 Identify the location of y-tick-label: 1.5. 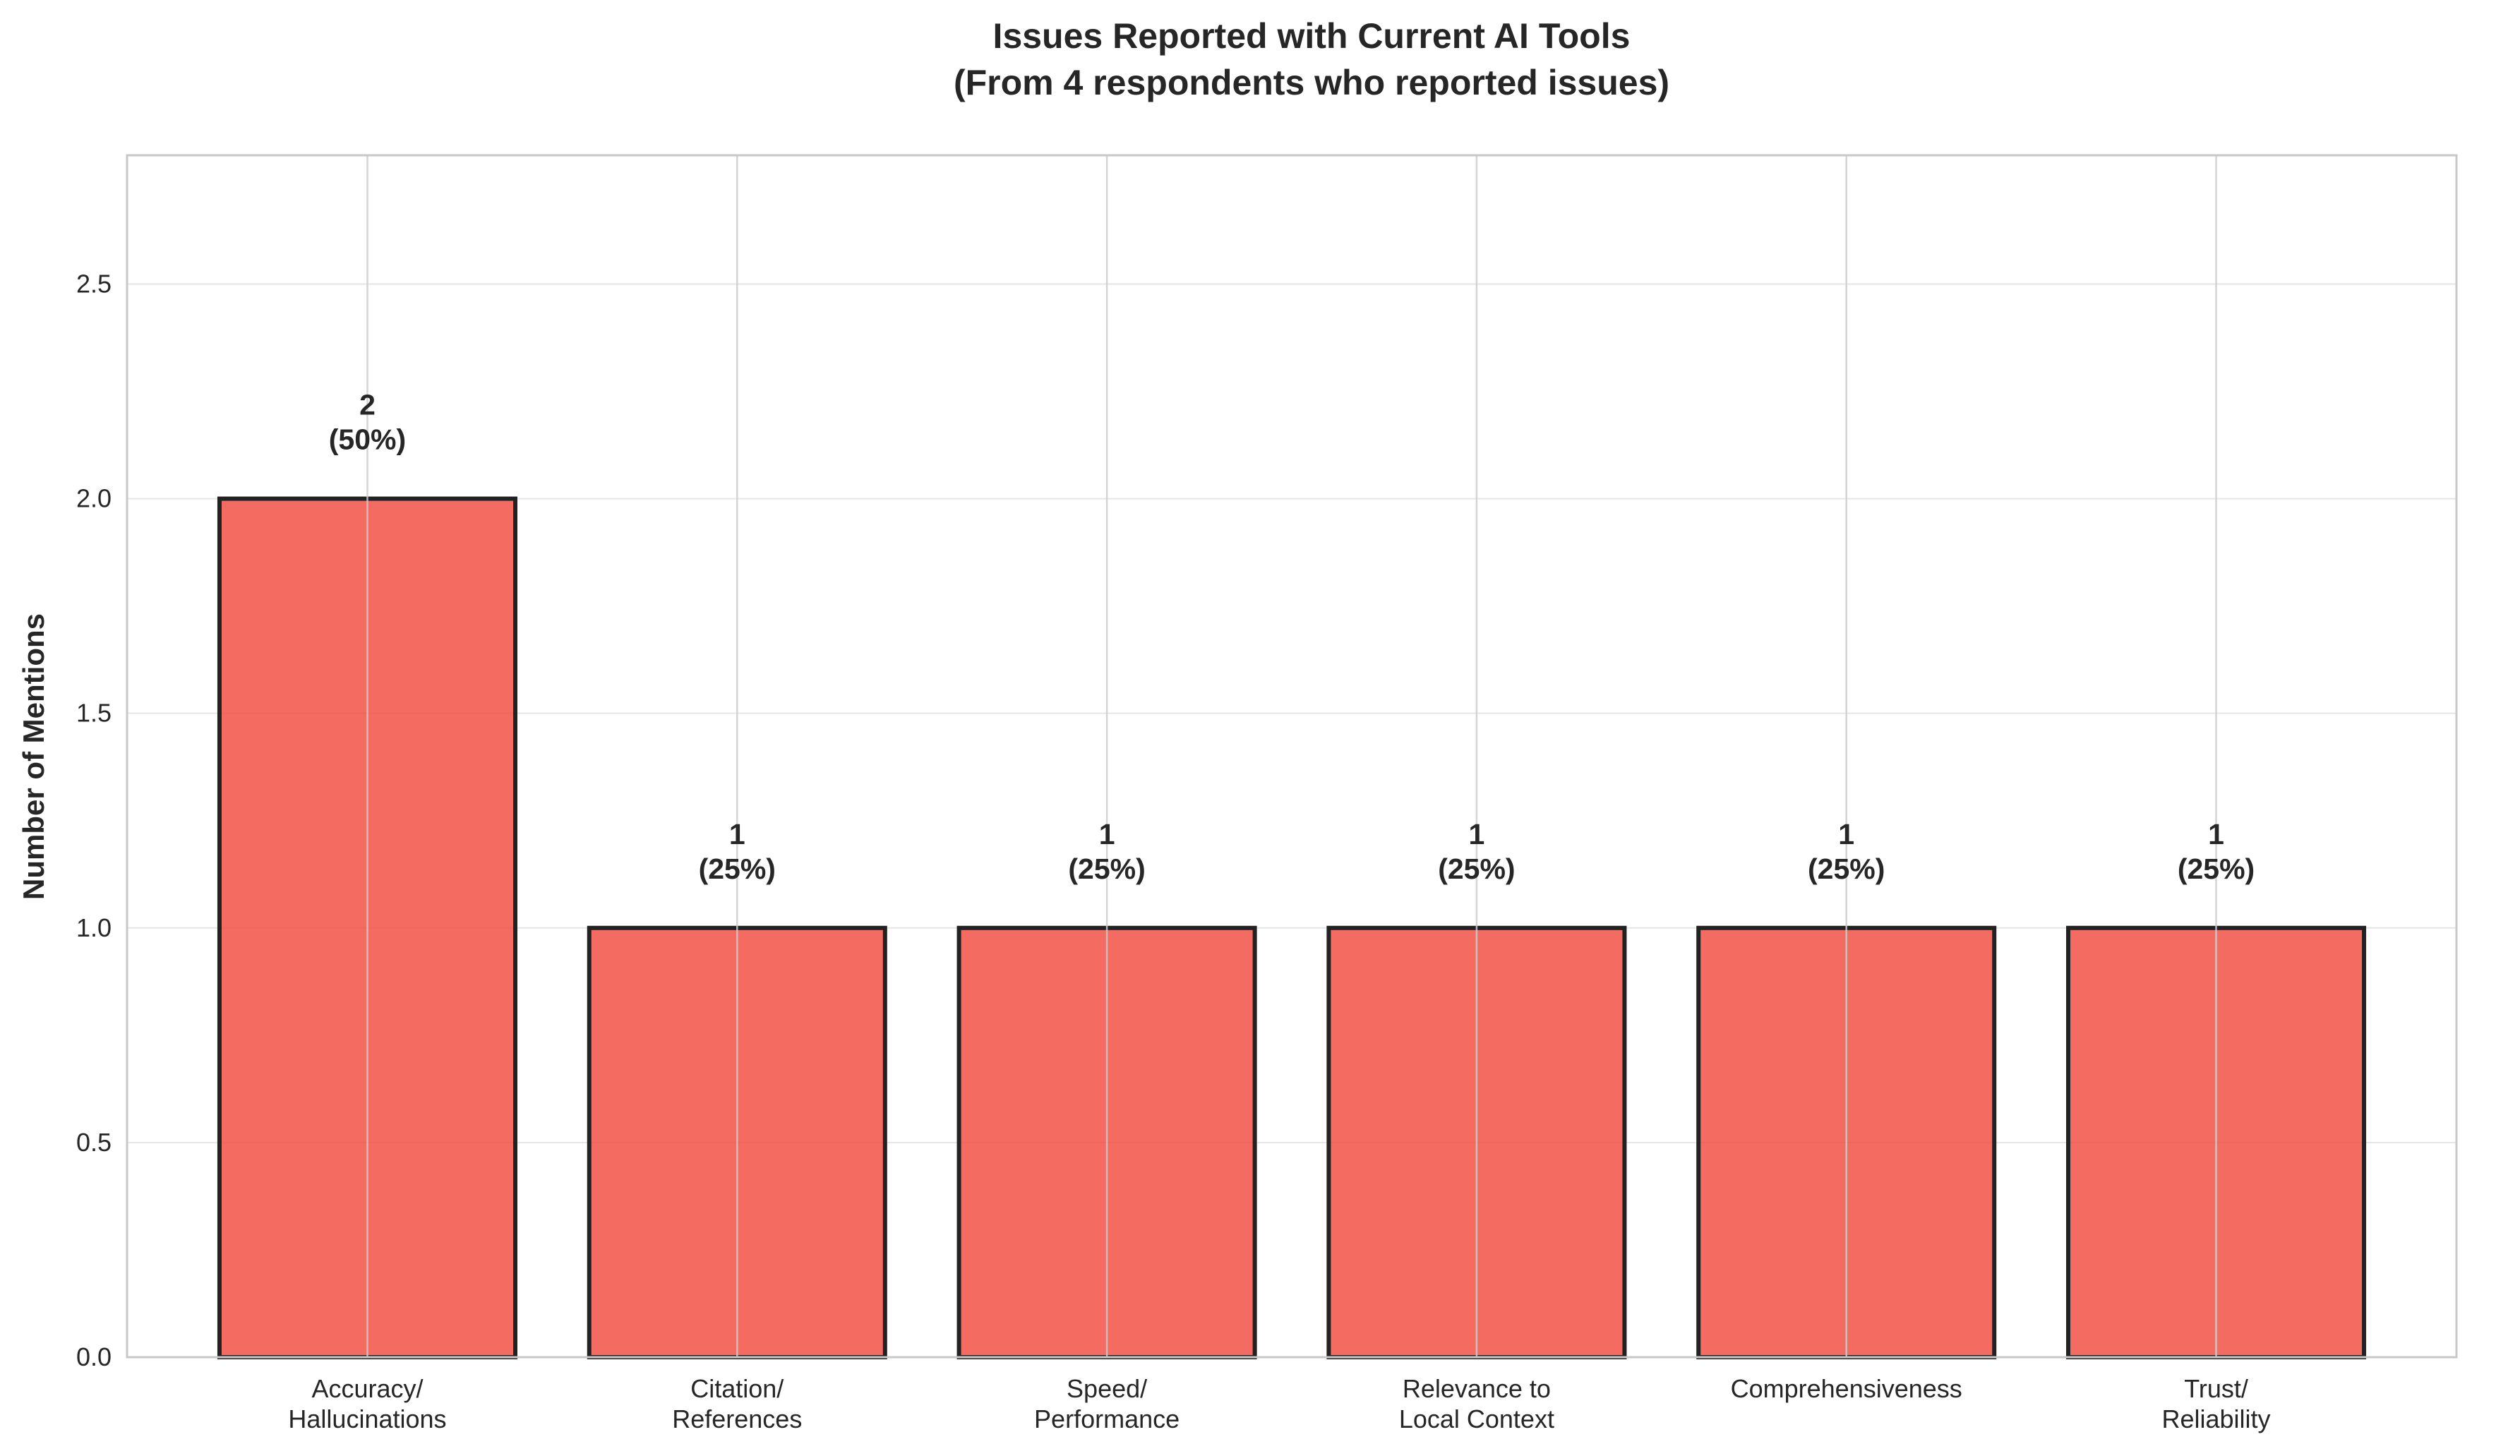
(94, 713).